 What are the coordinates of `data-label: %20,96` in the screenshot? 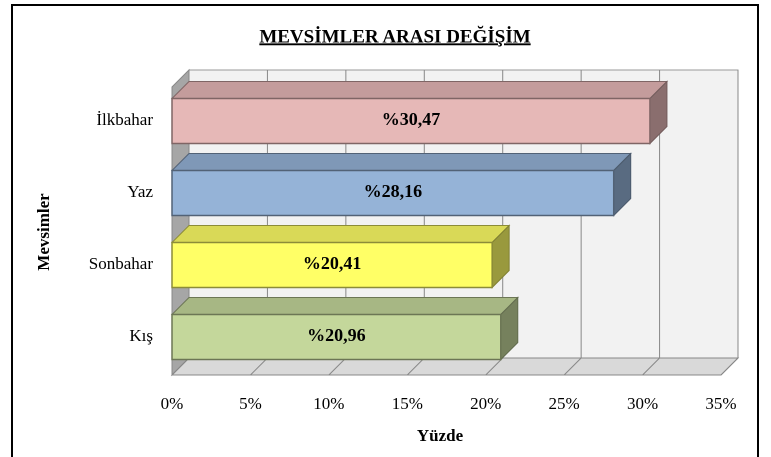 It's located at (336, 335).